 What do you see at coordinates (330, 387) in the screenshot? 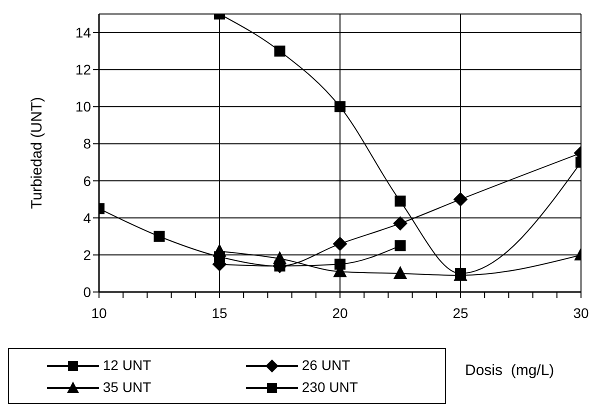
I see `legend-label: 230 UNT` at bounding box center [330, 387].